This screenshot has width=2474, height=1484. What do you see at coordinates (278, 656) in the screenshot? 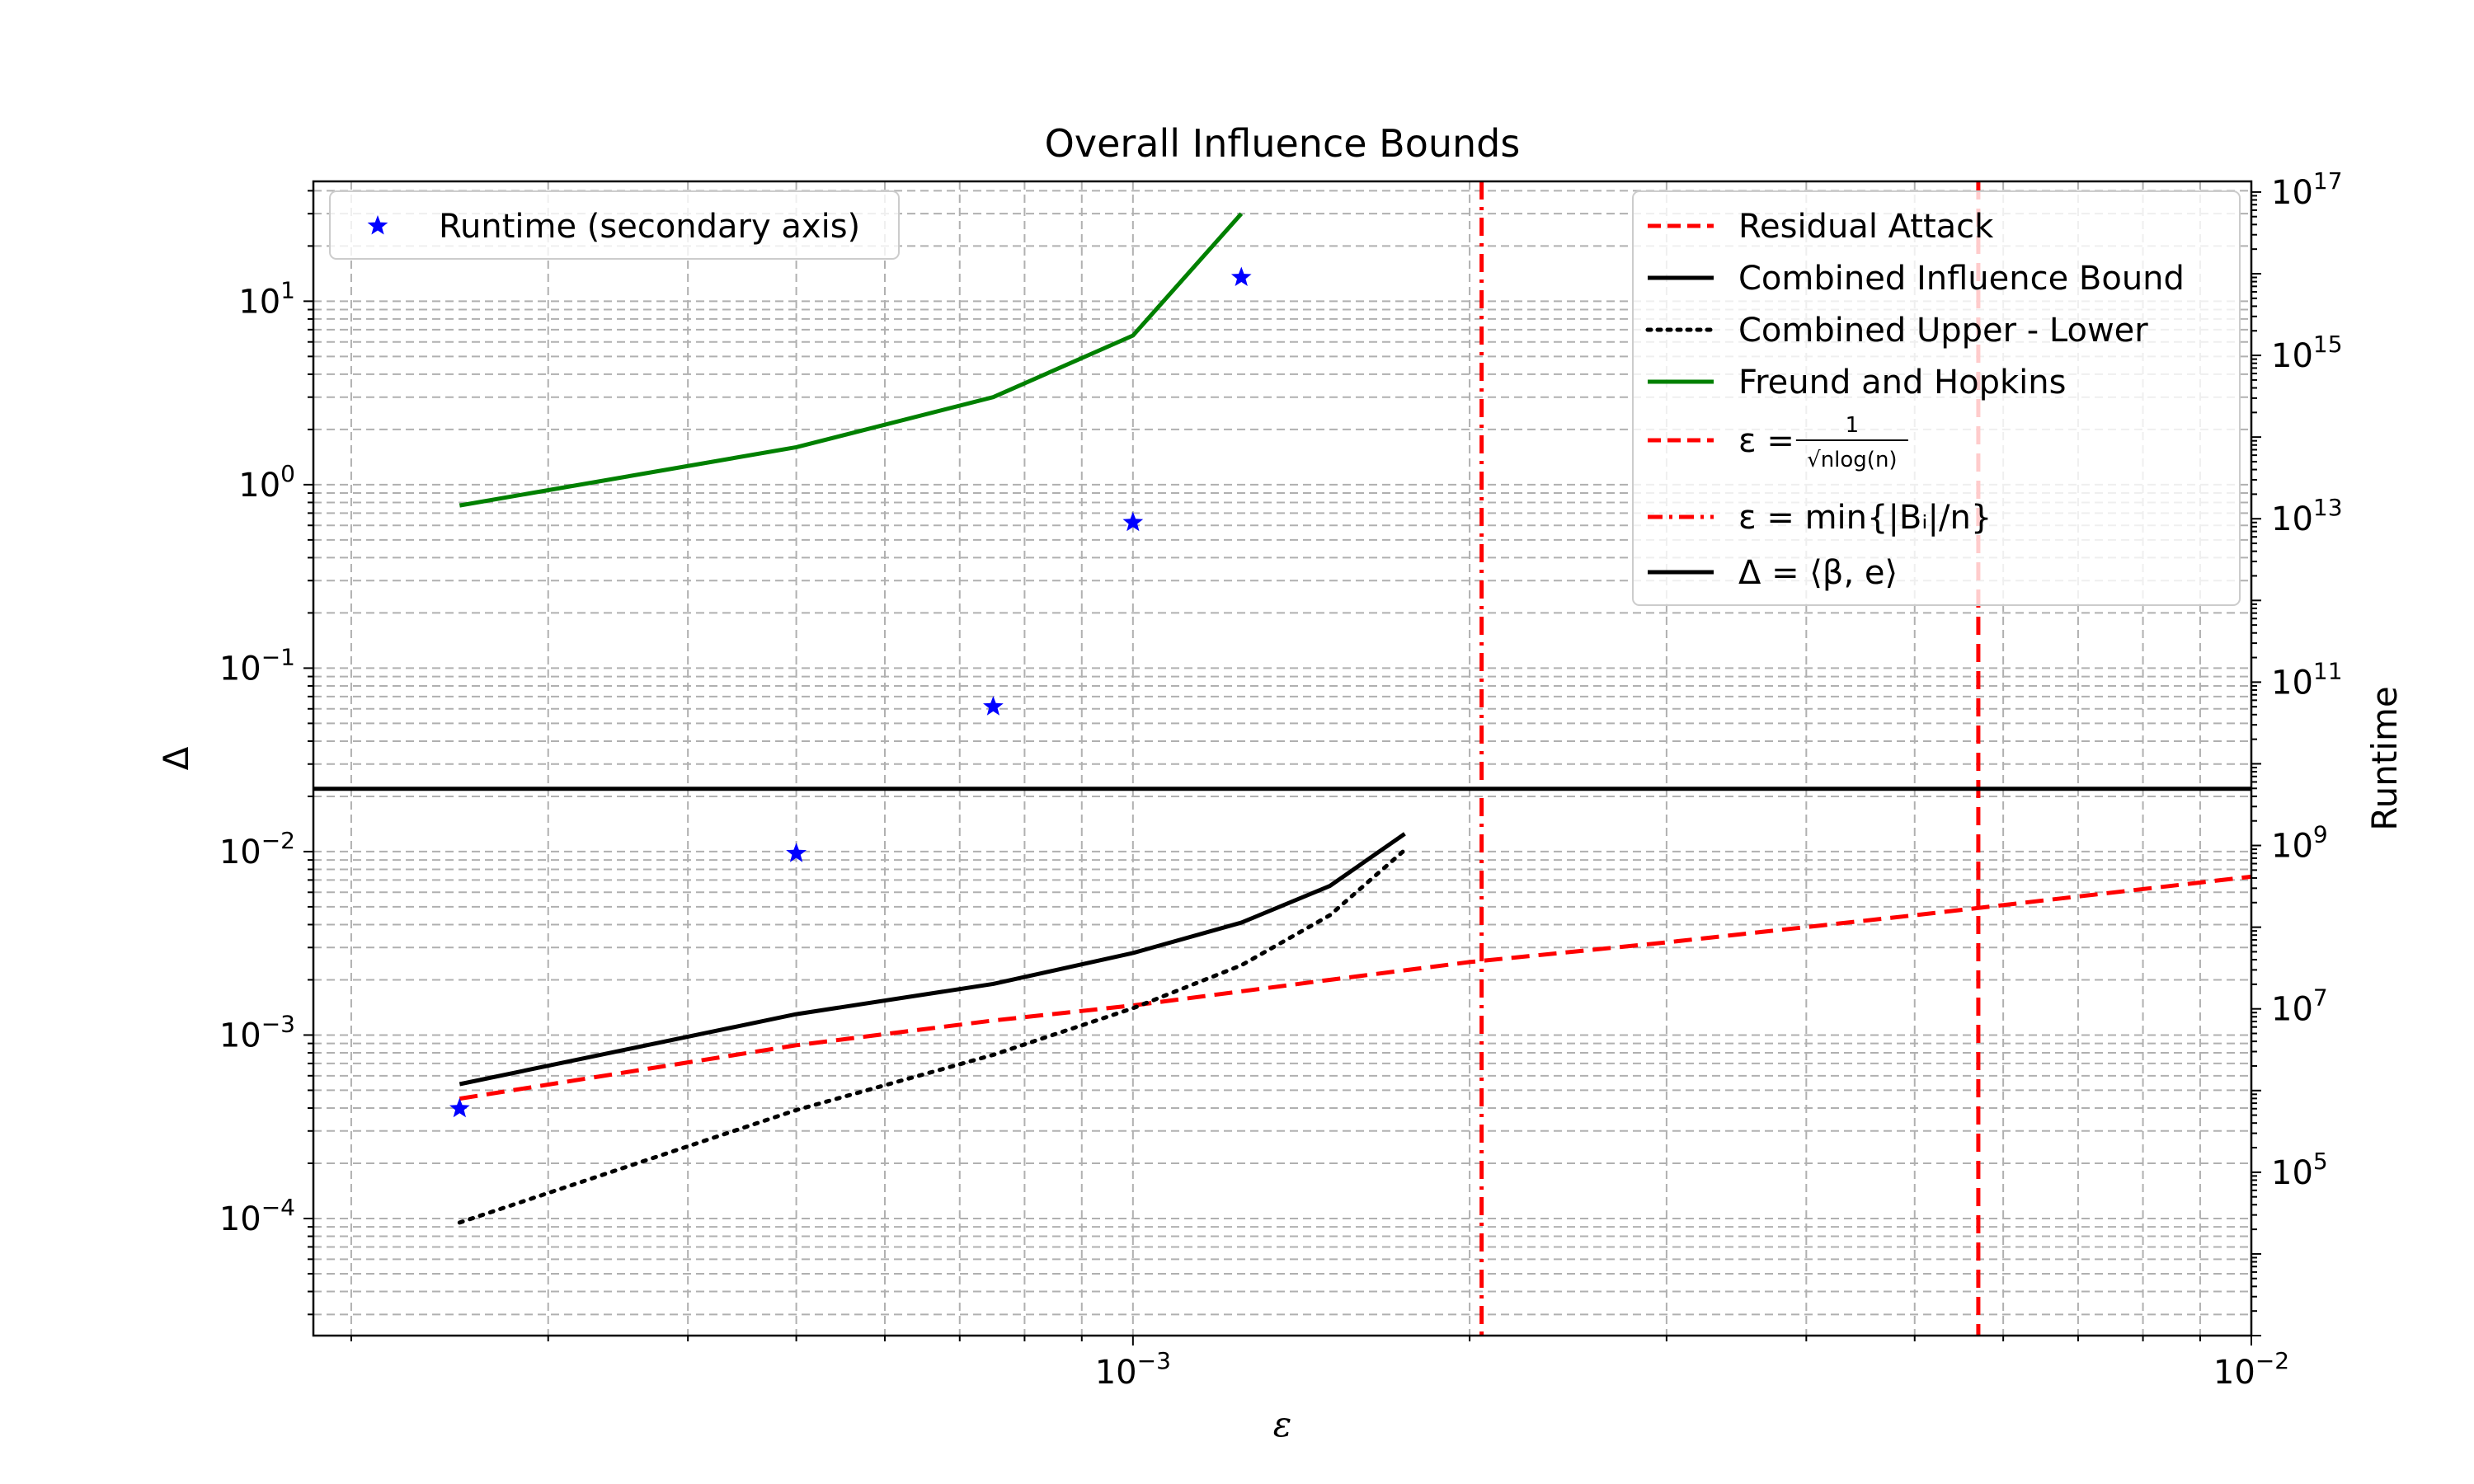
I see `y-tick-label-exp: −1` at bounding box center [278, 656].